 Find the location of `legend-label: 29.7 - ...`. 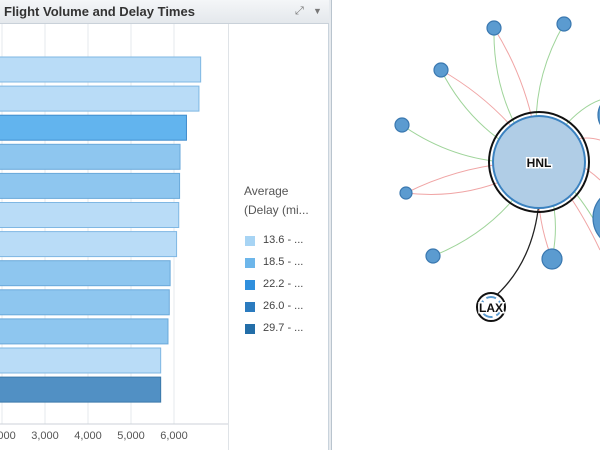

legend-label: 29.7 - ... is located at coordinates (283, 328).